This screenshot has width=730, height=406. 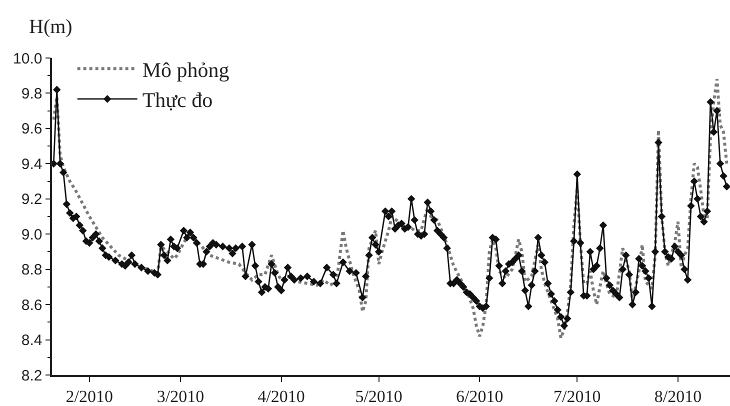 What do you see at coordinates (31, 129) in the screenshot?
I see `y-tick-label: 9.6` at bounding box center [31, 129].